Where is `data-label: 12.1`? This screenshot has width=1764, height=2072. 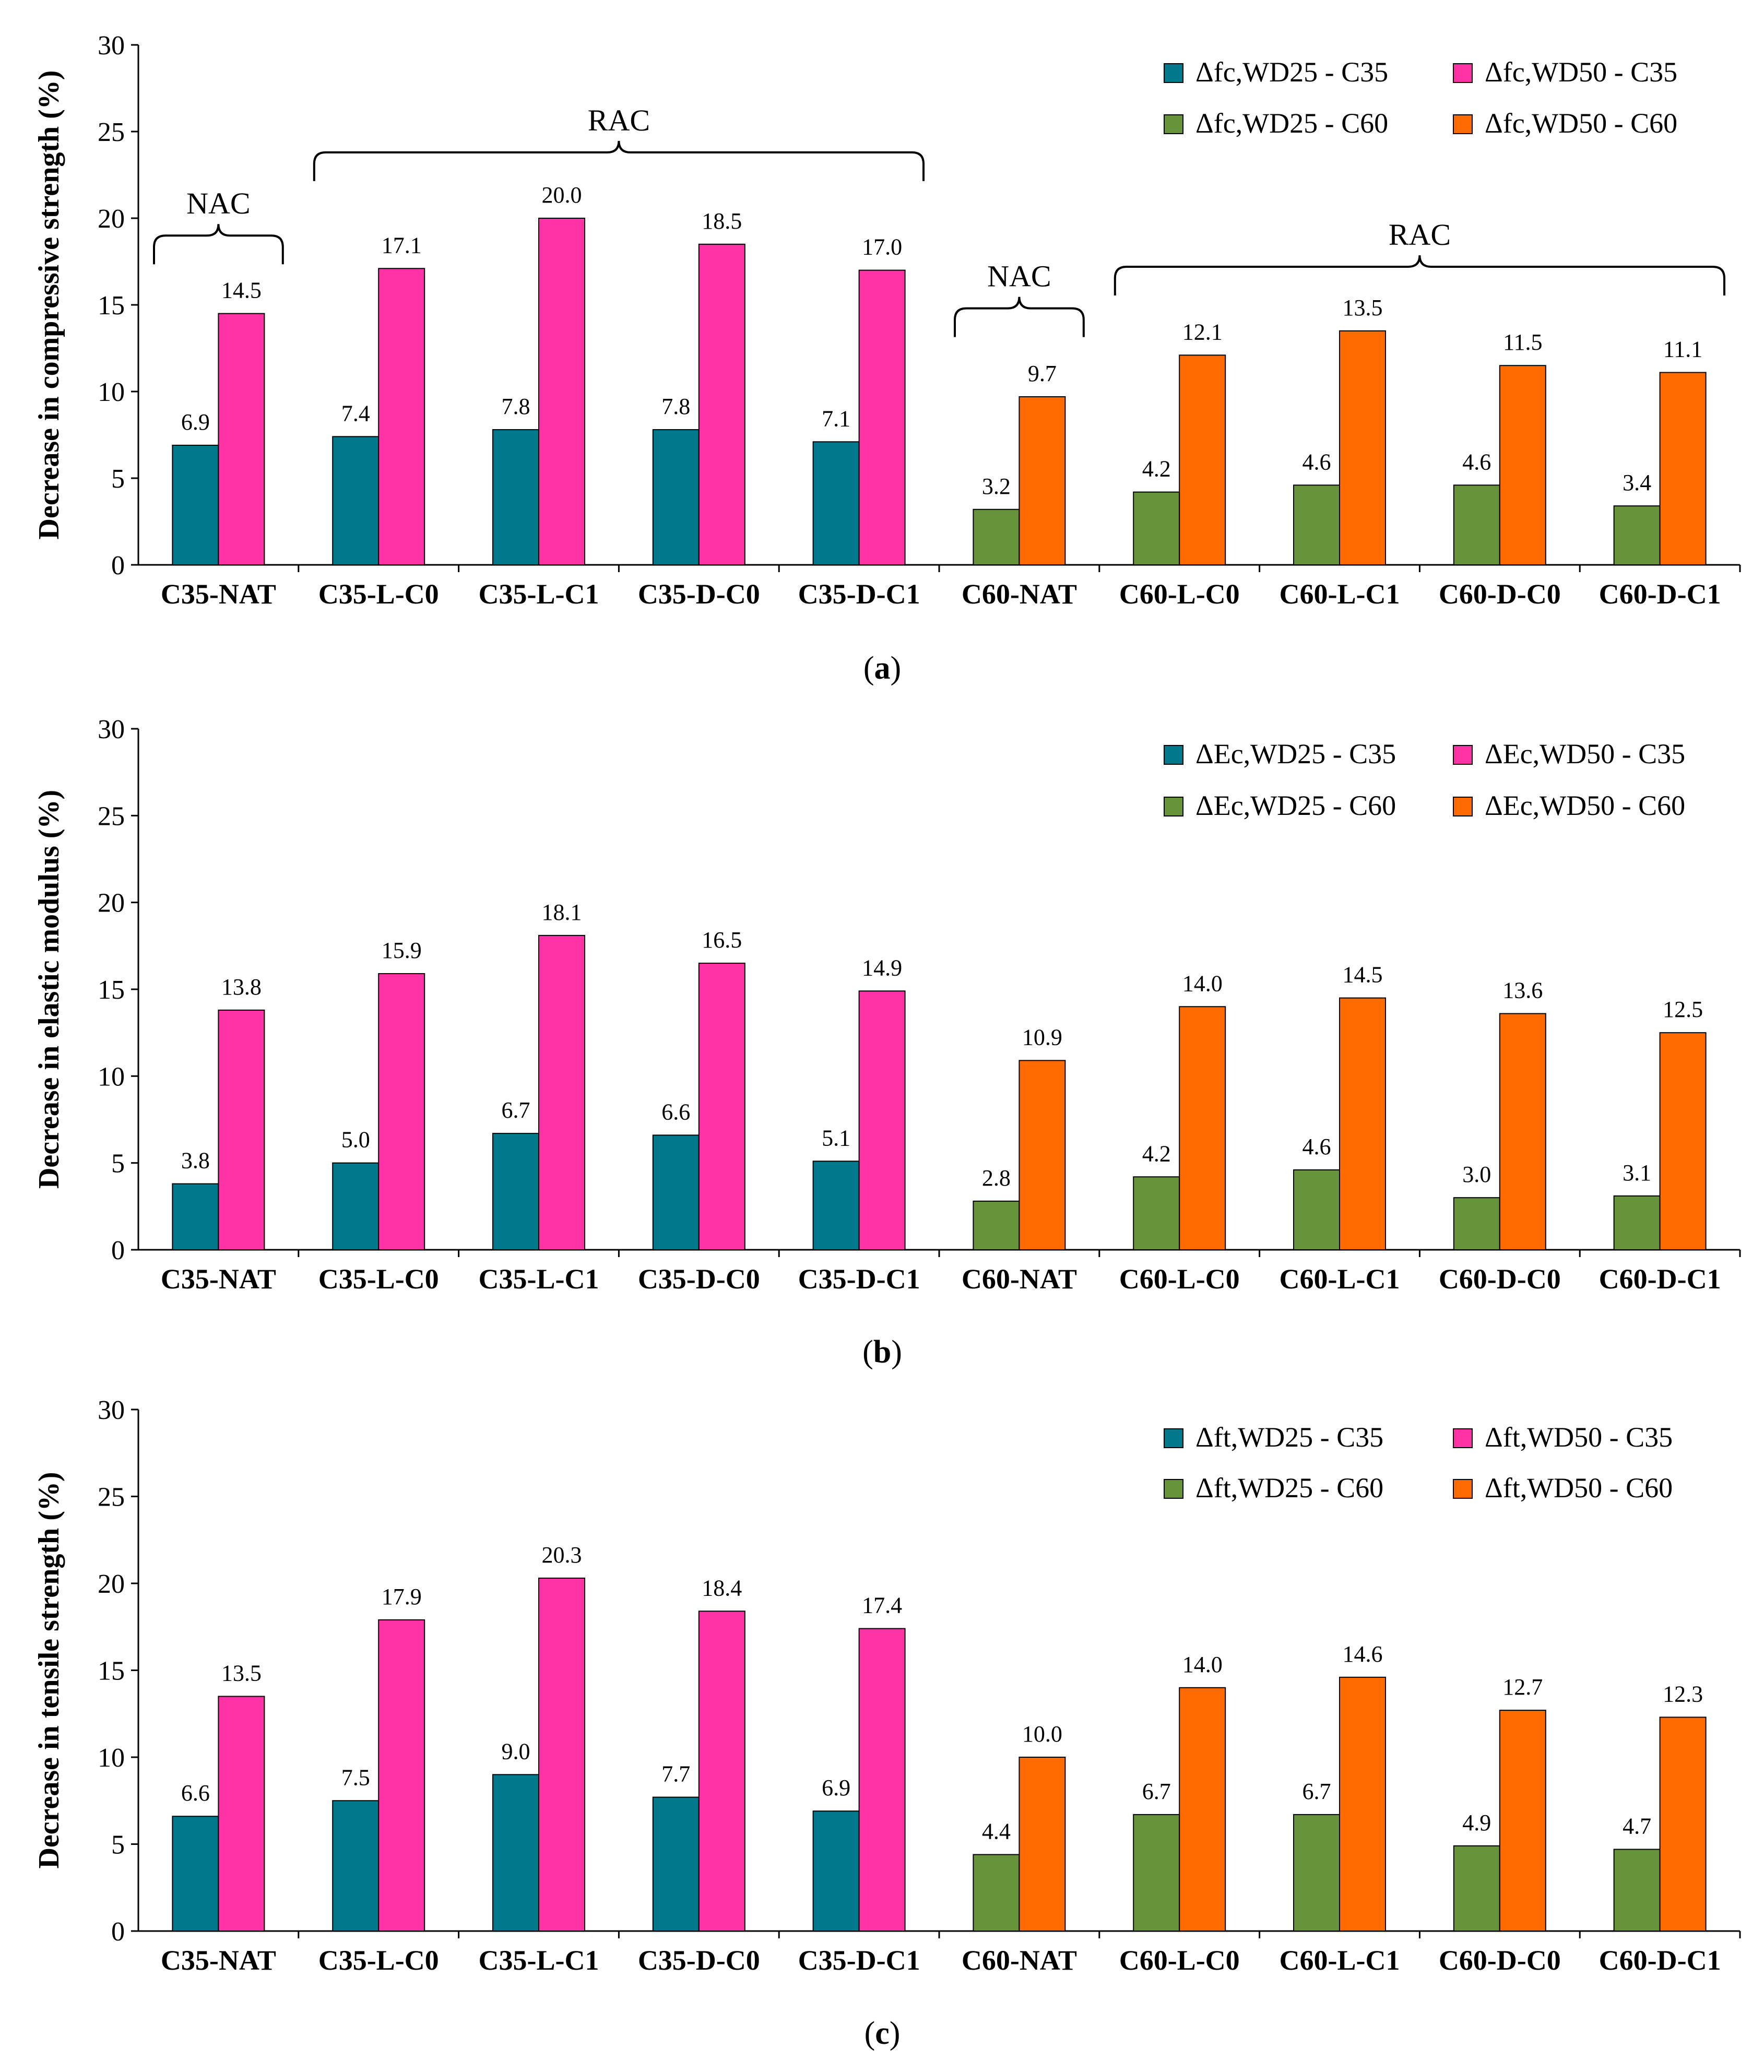 data-label: 12.1 is located at coordinates (1203, 332).